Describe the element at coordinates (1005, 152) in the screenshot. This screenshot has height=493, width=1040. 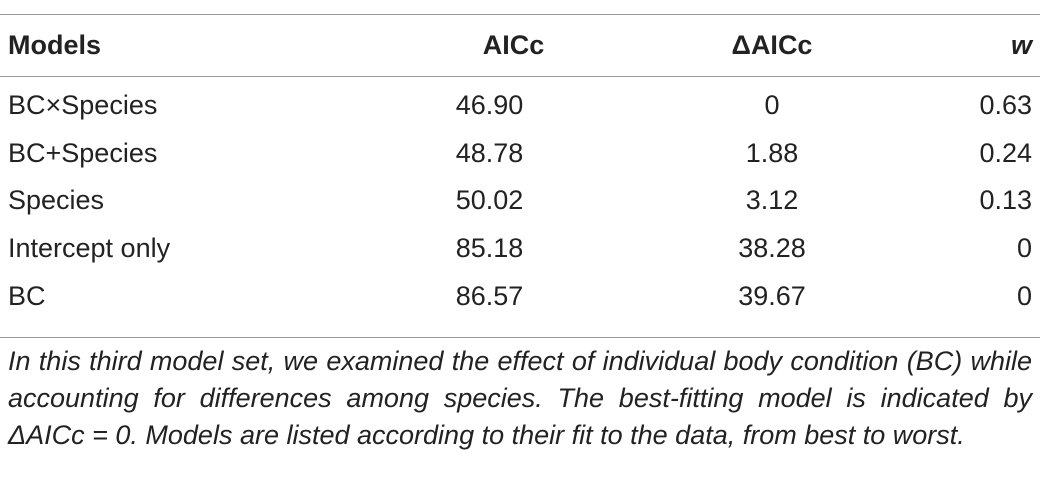
I see `cell-weight: 0.24` at that location.